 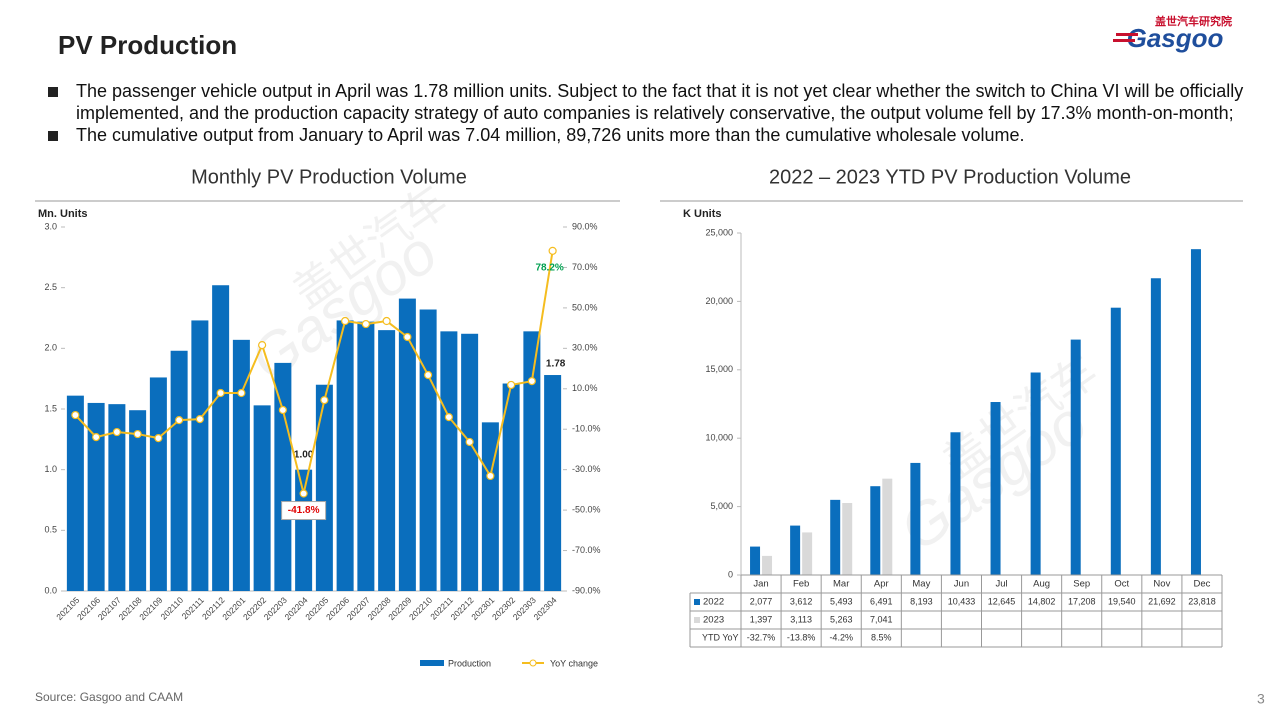 I want to click on y-tick-label: 10,000, so click(x=719, y=438).